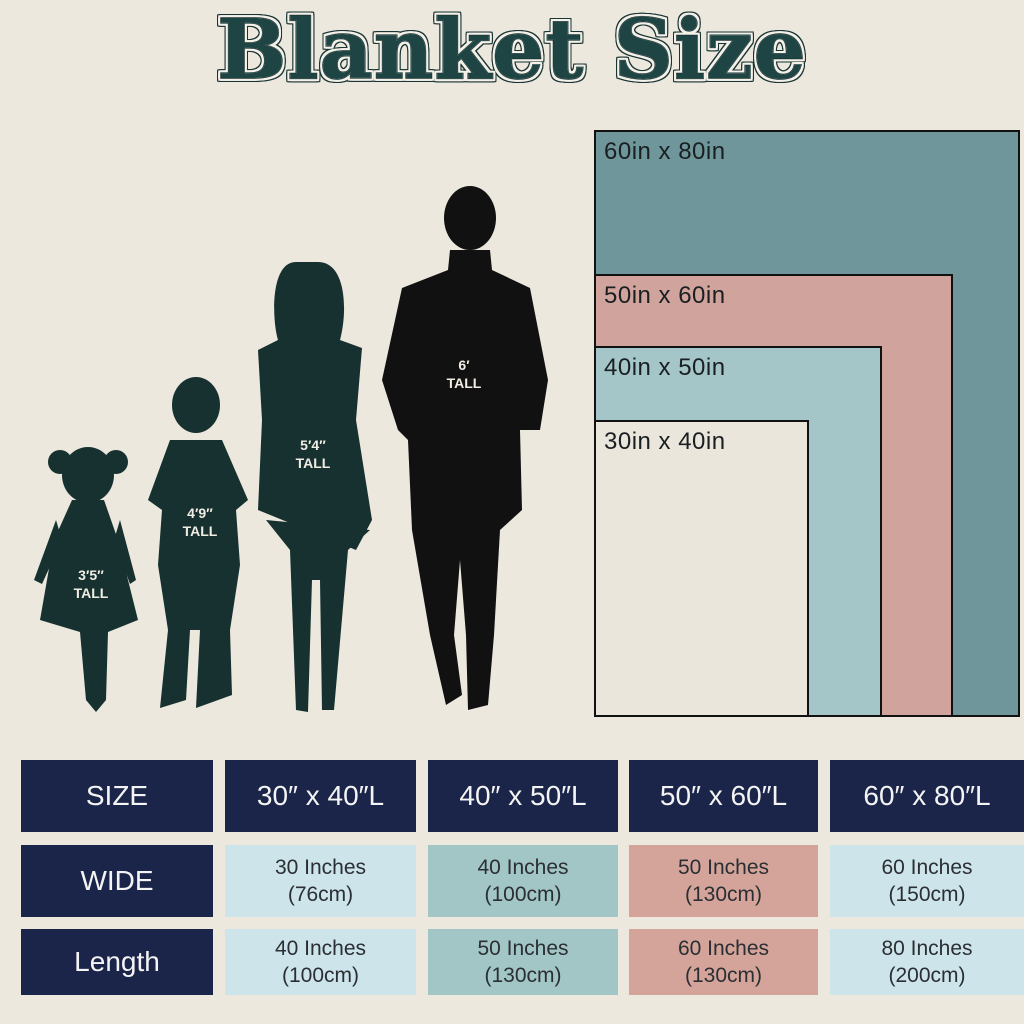 The image size is (1024, 1024). I want to click on height-text: 4′9″, so click(200, 513).